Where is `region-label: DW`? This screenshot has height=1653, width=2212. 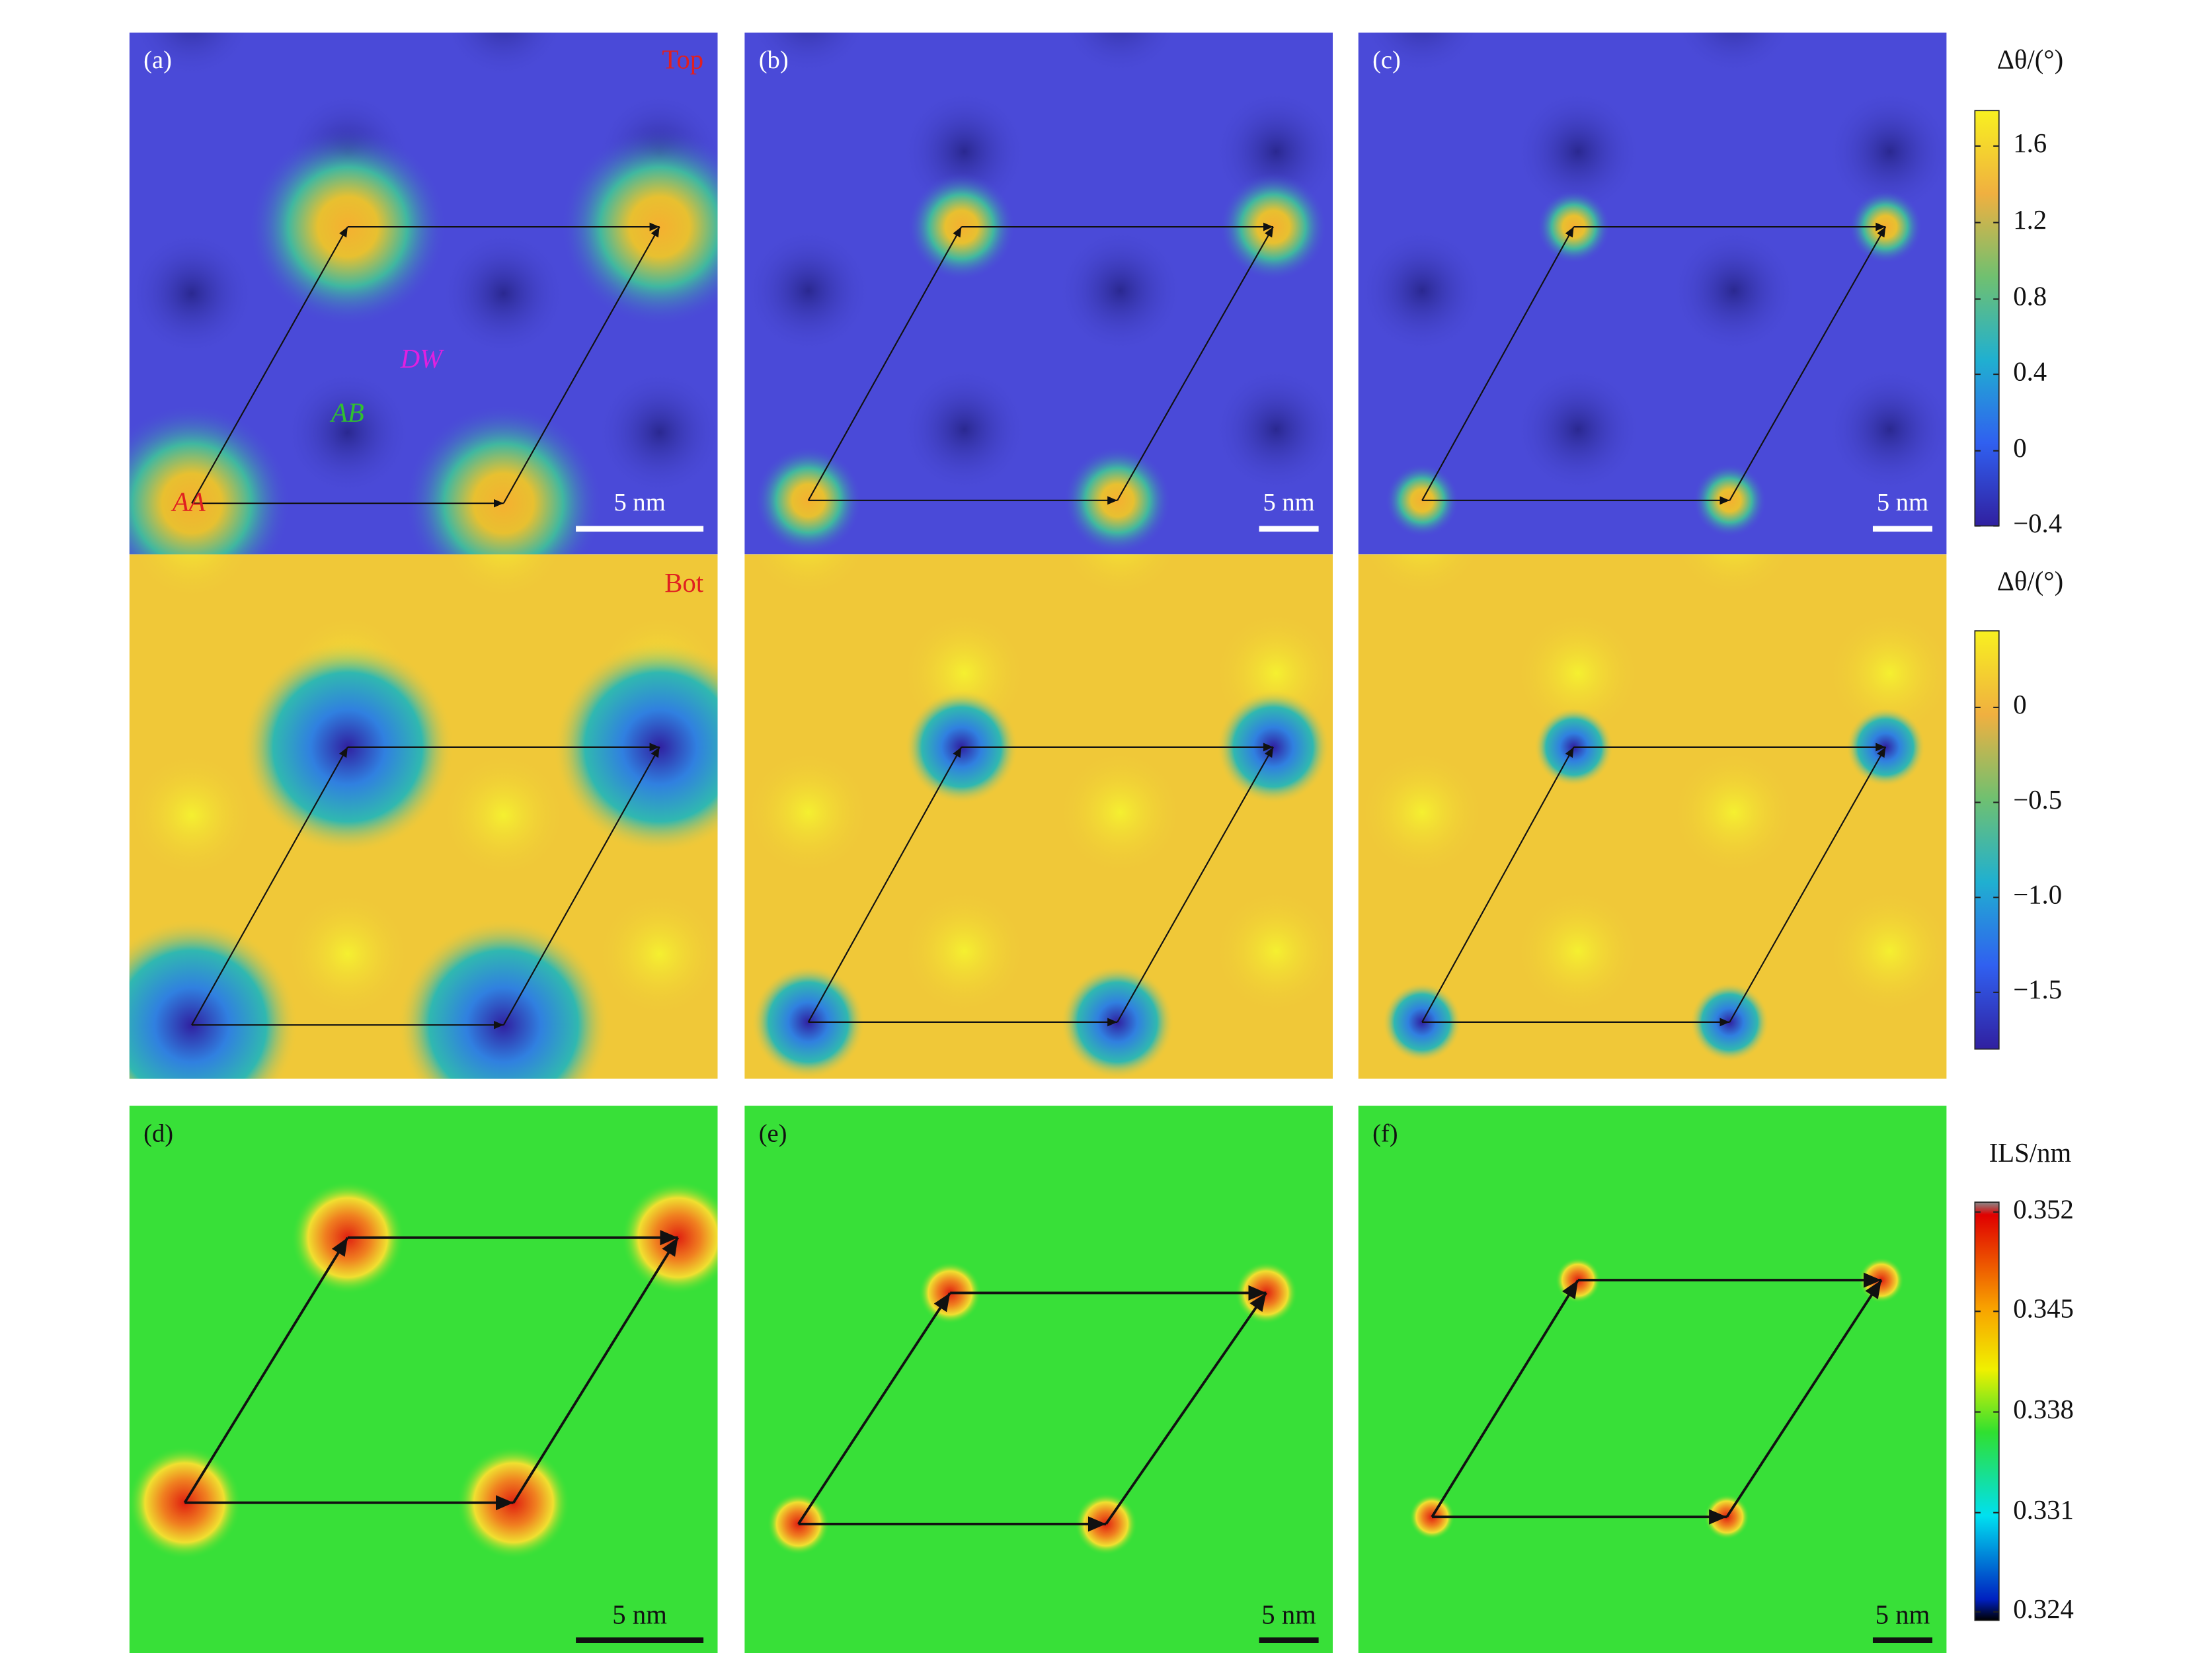 region-label: DW is located at coordinates (422, 359).